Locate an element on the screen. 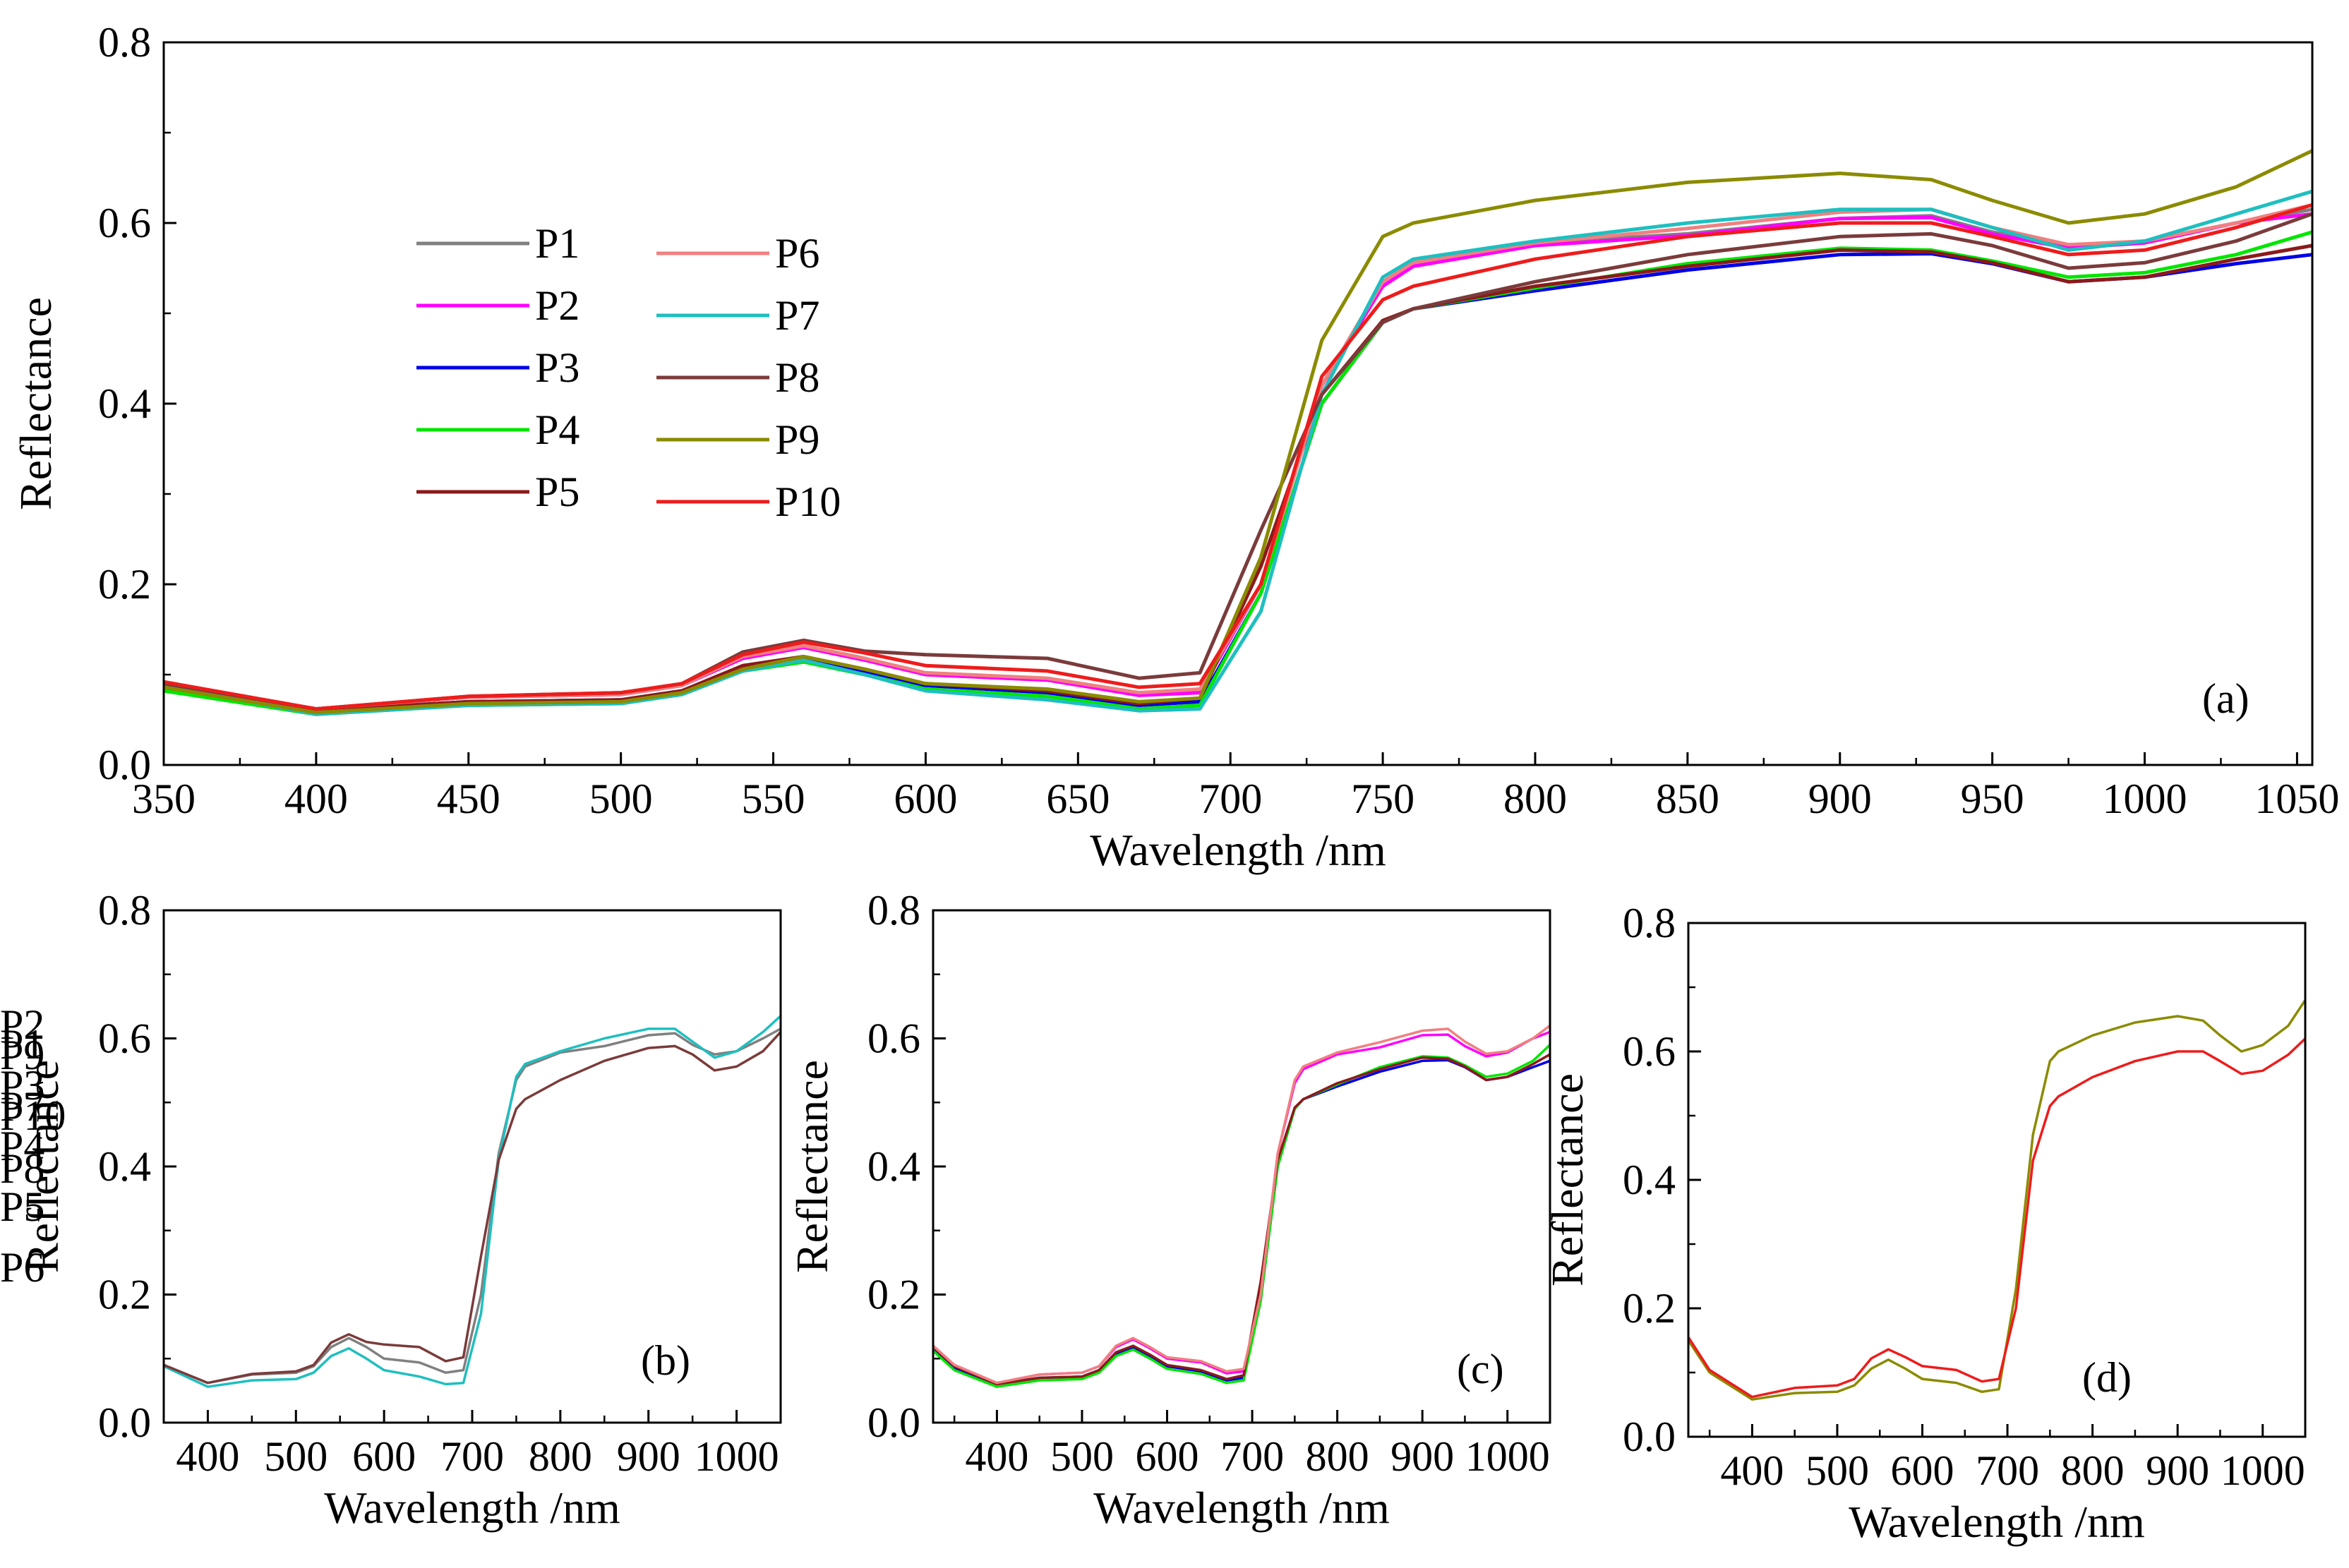 This screenshot has width=2349, height=1568. panel-tag: (d) is located at coordinates (2107, 1377).